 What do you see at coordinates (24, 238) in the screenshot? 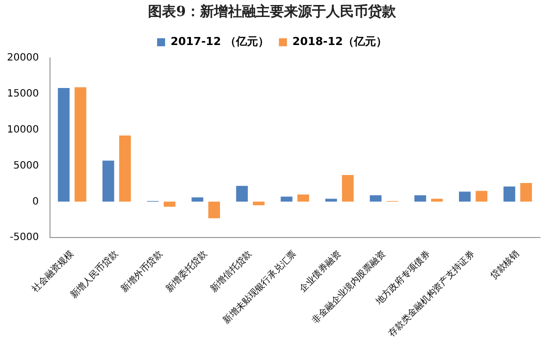
I see `y-tick-label: -5000` at bounding box center [24, 238].